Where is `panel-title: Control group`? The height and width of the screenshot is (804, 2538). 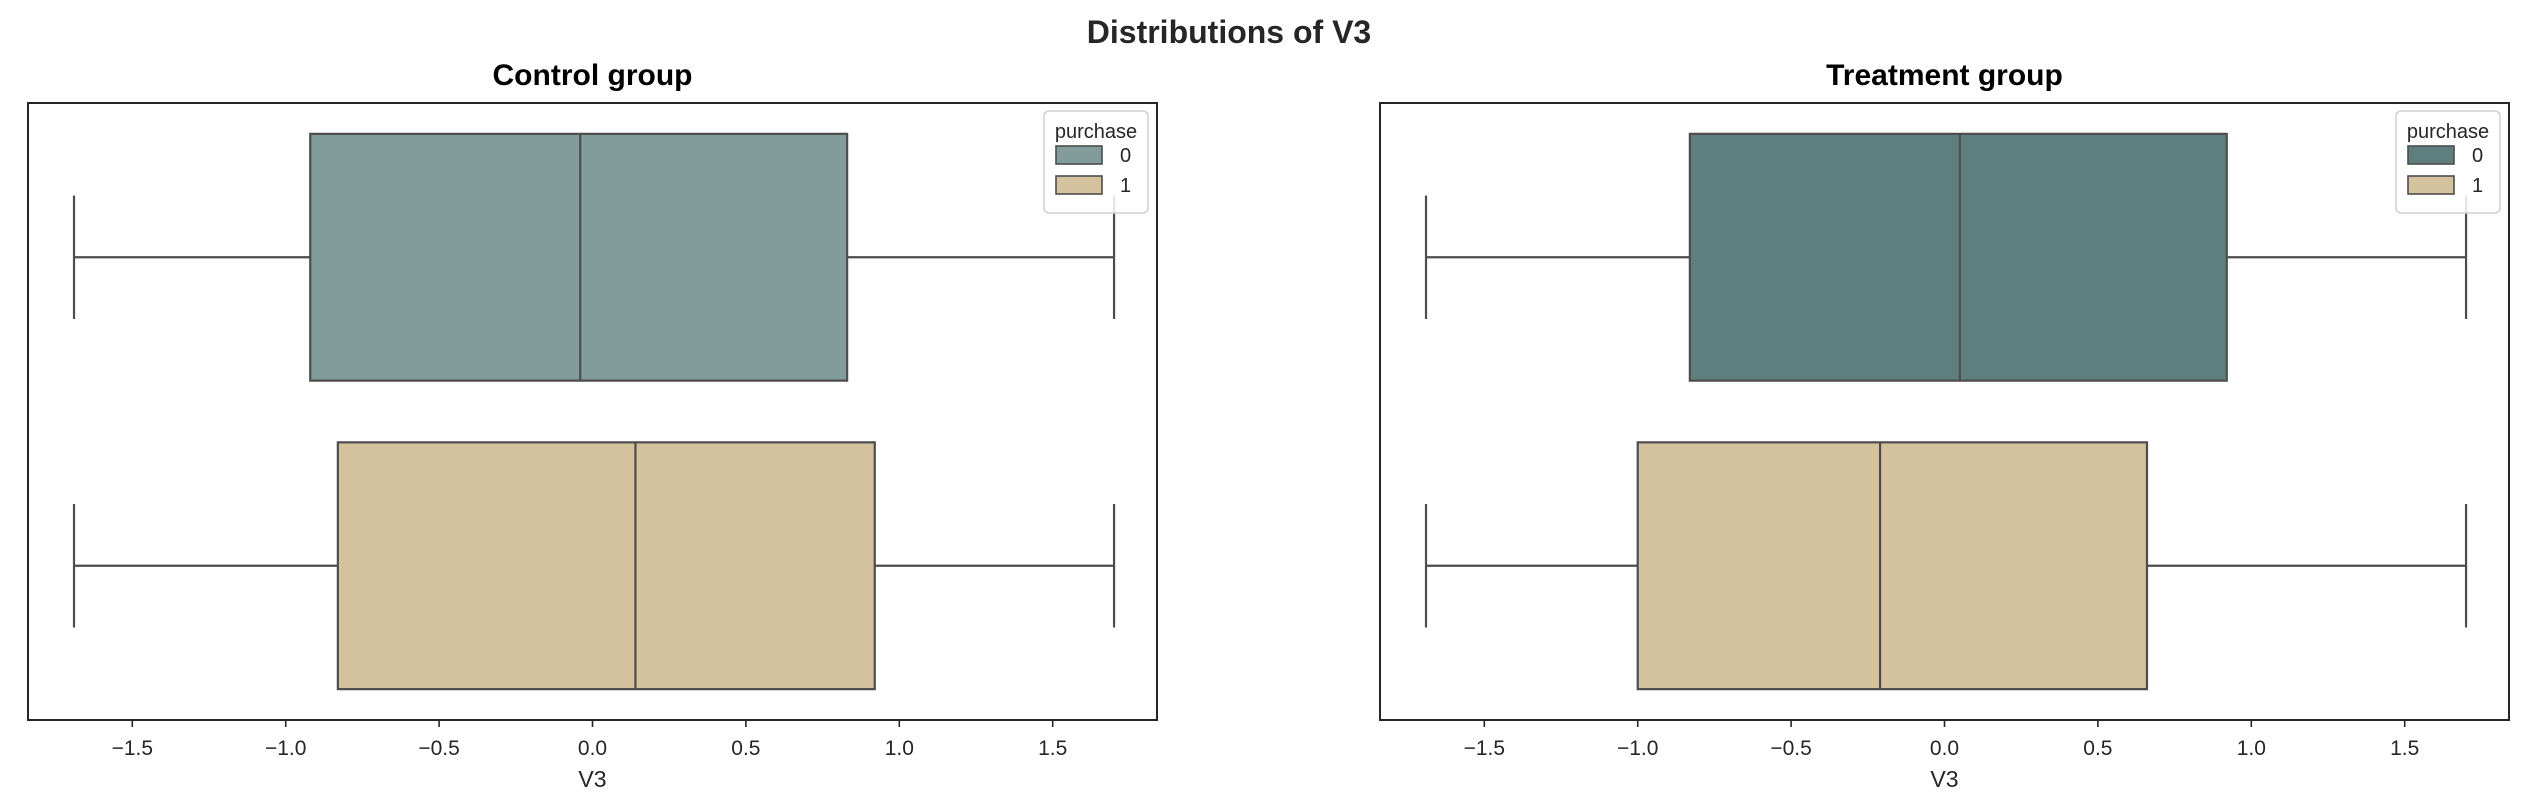 panel-title: Control group is located at coordinates (593, 75).